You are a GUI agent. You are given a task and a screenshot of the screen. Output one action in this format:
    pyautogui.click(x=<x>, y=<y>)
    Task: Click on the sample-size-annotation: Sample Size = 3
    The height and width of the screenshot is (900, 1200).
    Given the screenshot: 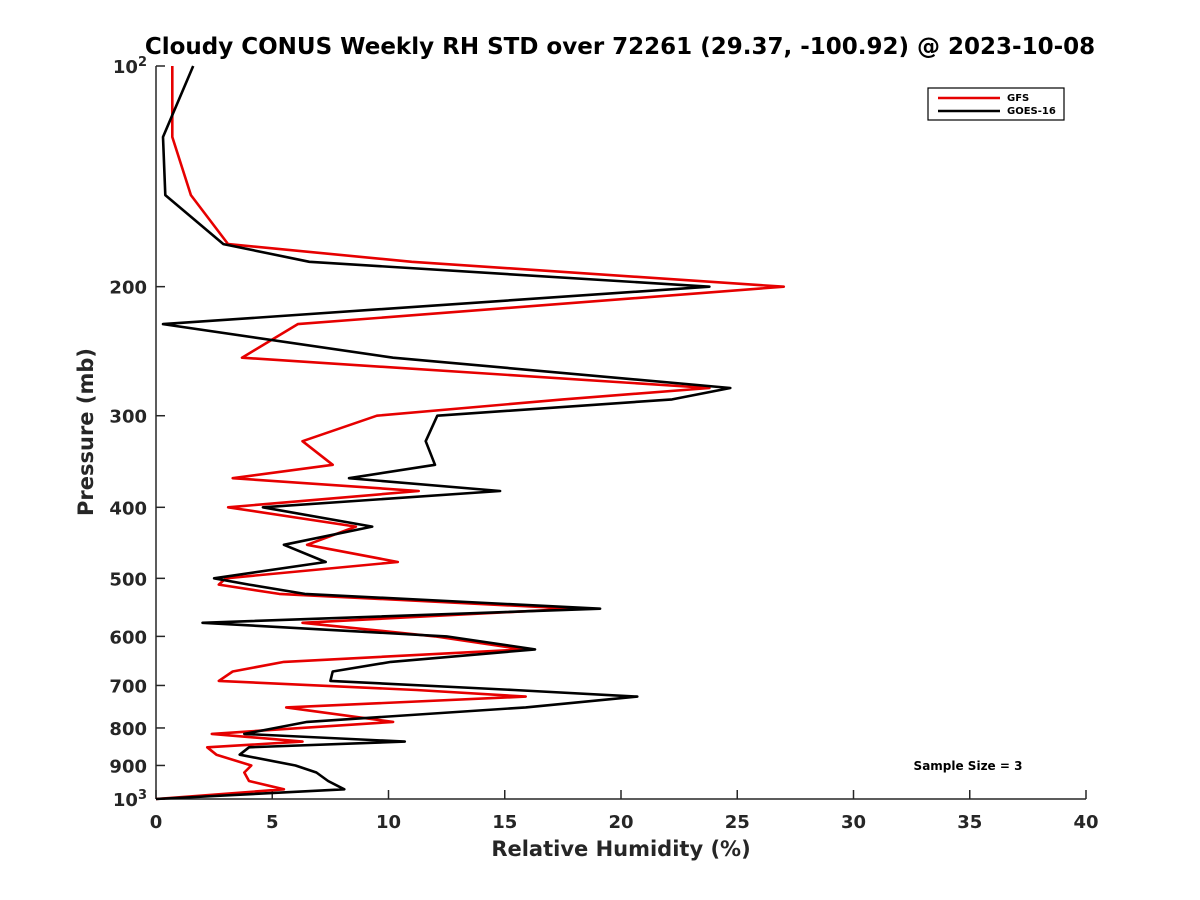 What is the action you would take?
    pyautogui.click(x=968, y=766)
    